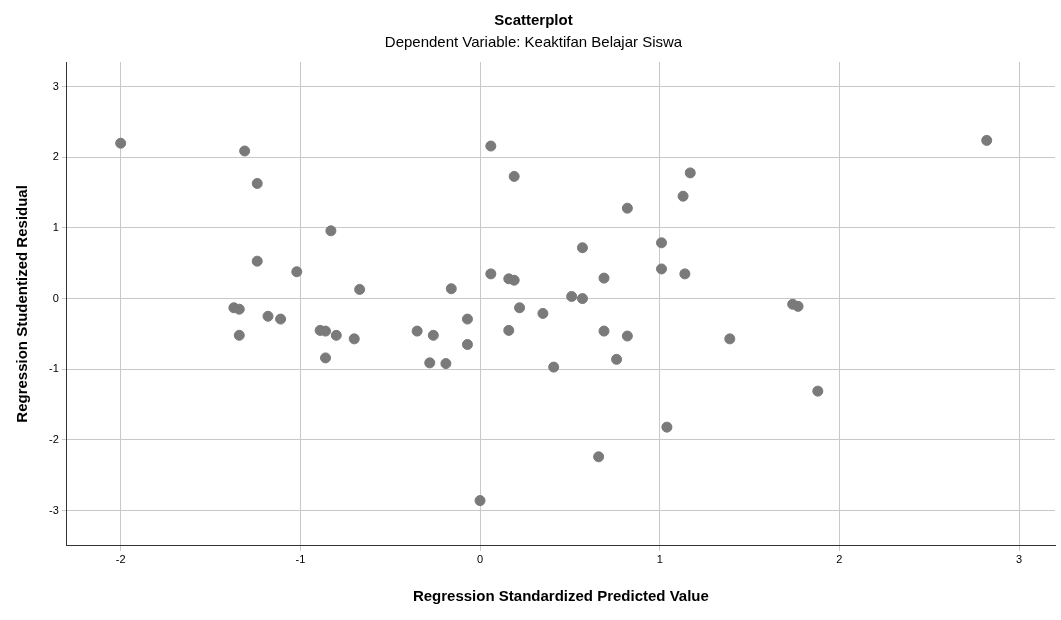 Image resolution: width=1061 pixels, height=620 pixels. What do you see at coordinates (55, 85) in the screenshot?
I see `y-tick-label: 3` at bounding box center [55, 85].